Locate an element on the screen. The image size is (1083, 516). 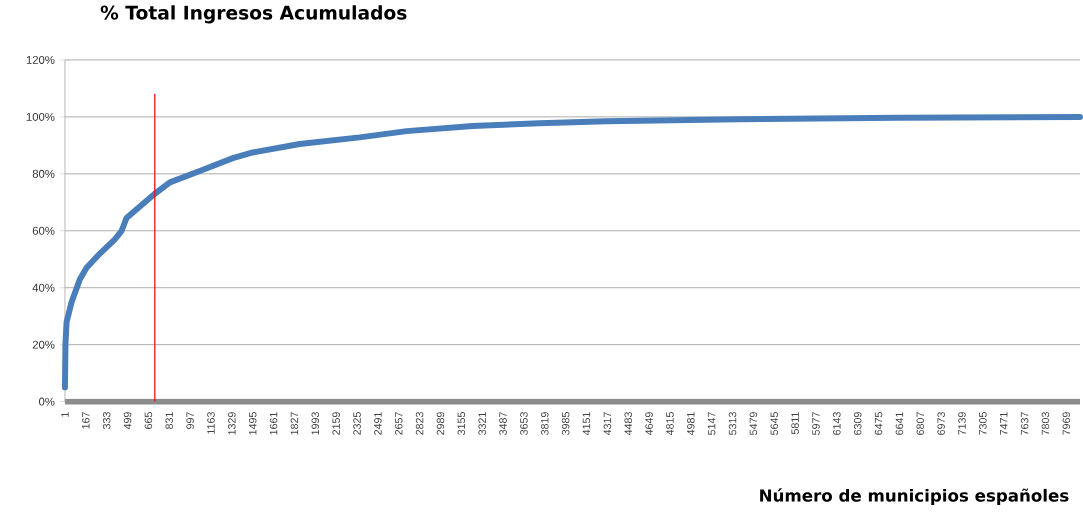
x-tick-label: 2159 is located at coordinates (336, 424).